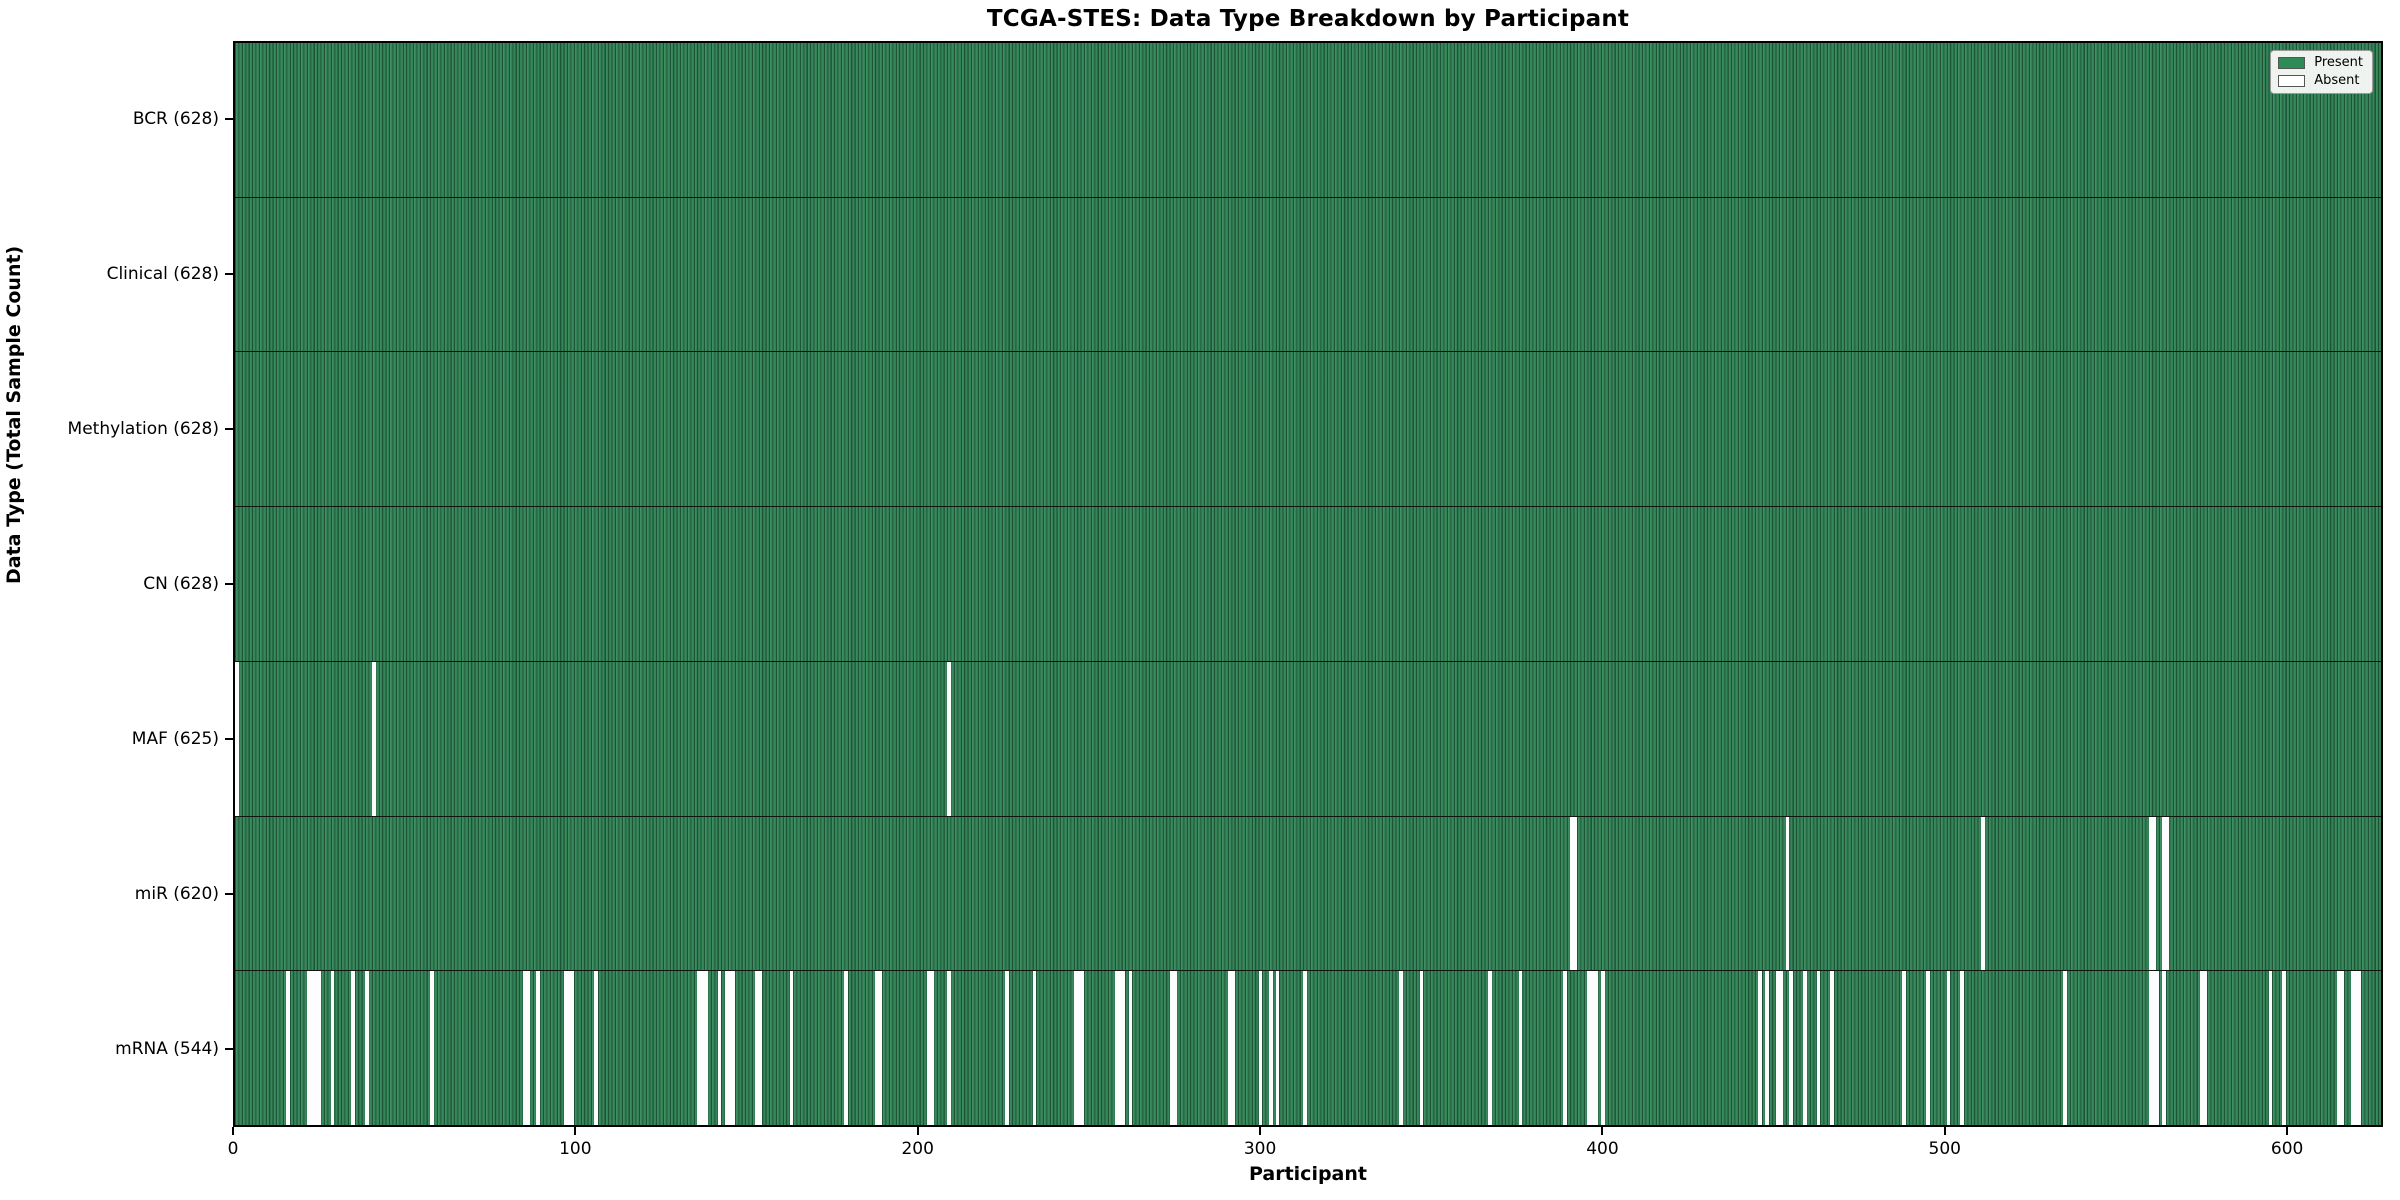 Image resolution: width=2400 pixels, height=1200 pixels. Describe the element at coordinates (167, 1049) in the screenshot. I see `y-tick-label-mRNA: mRNA (544)` at that location.